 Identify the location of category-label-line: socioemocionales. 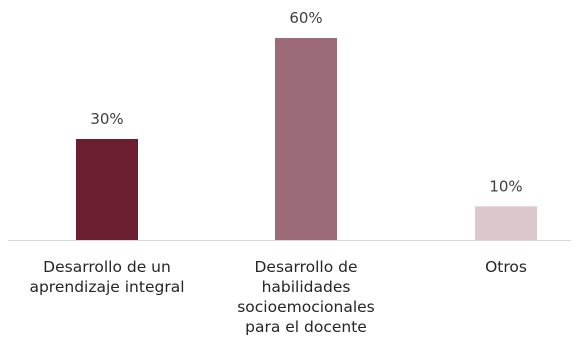
(306, 307).